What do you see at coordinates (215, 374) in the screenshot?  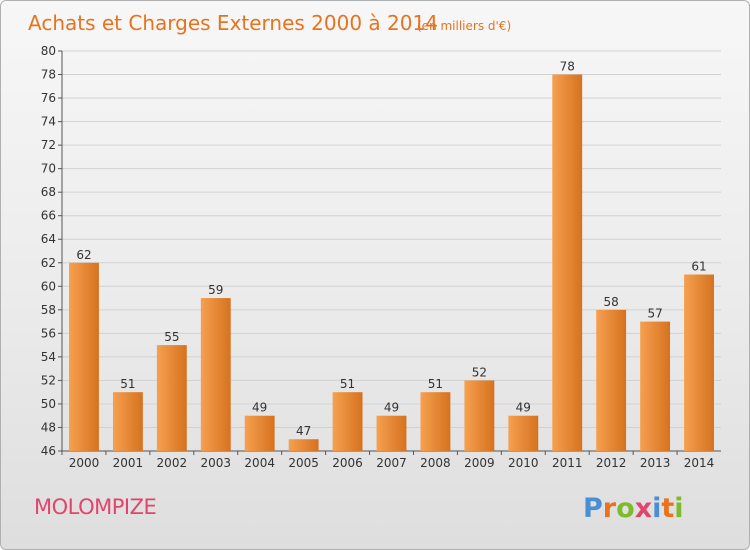 I see `bar-2003` at bounding box center [215, 374].